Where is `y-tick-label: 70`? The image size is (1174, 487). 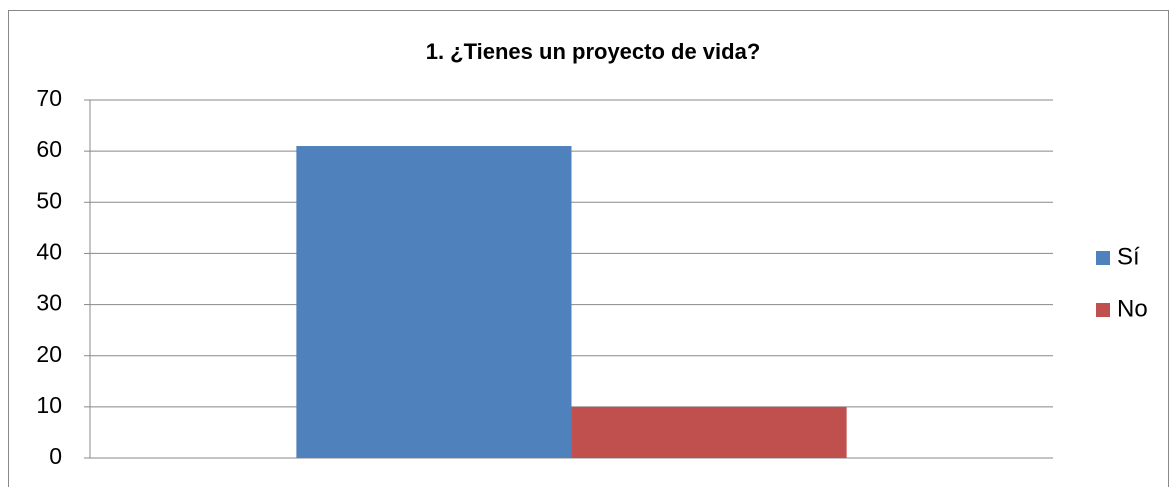
y-tick-label: 70 is located at coordinates (49, 98).